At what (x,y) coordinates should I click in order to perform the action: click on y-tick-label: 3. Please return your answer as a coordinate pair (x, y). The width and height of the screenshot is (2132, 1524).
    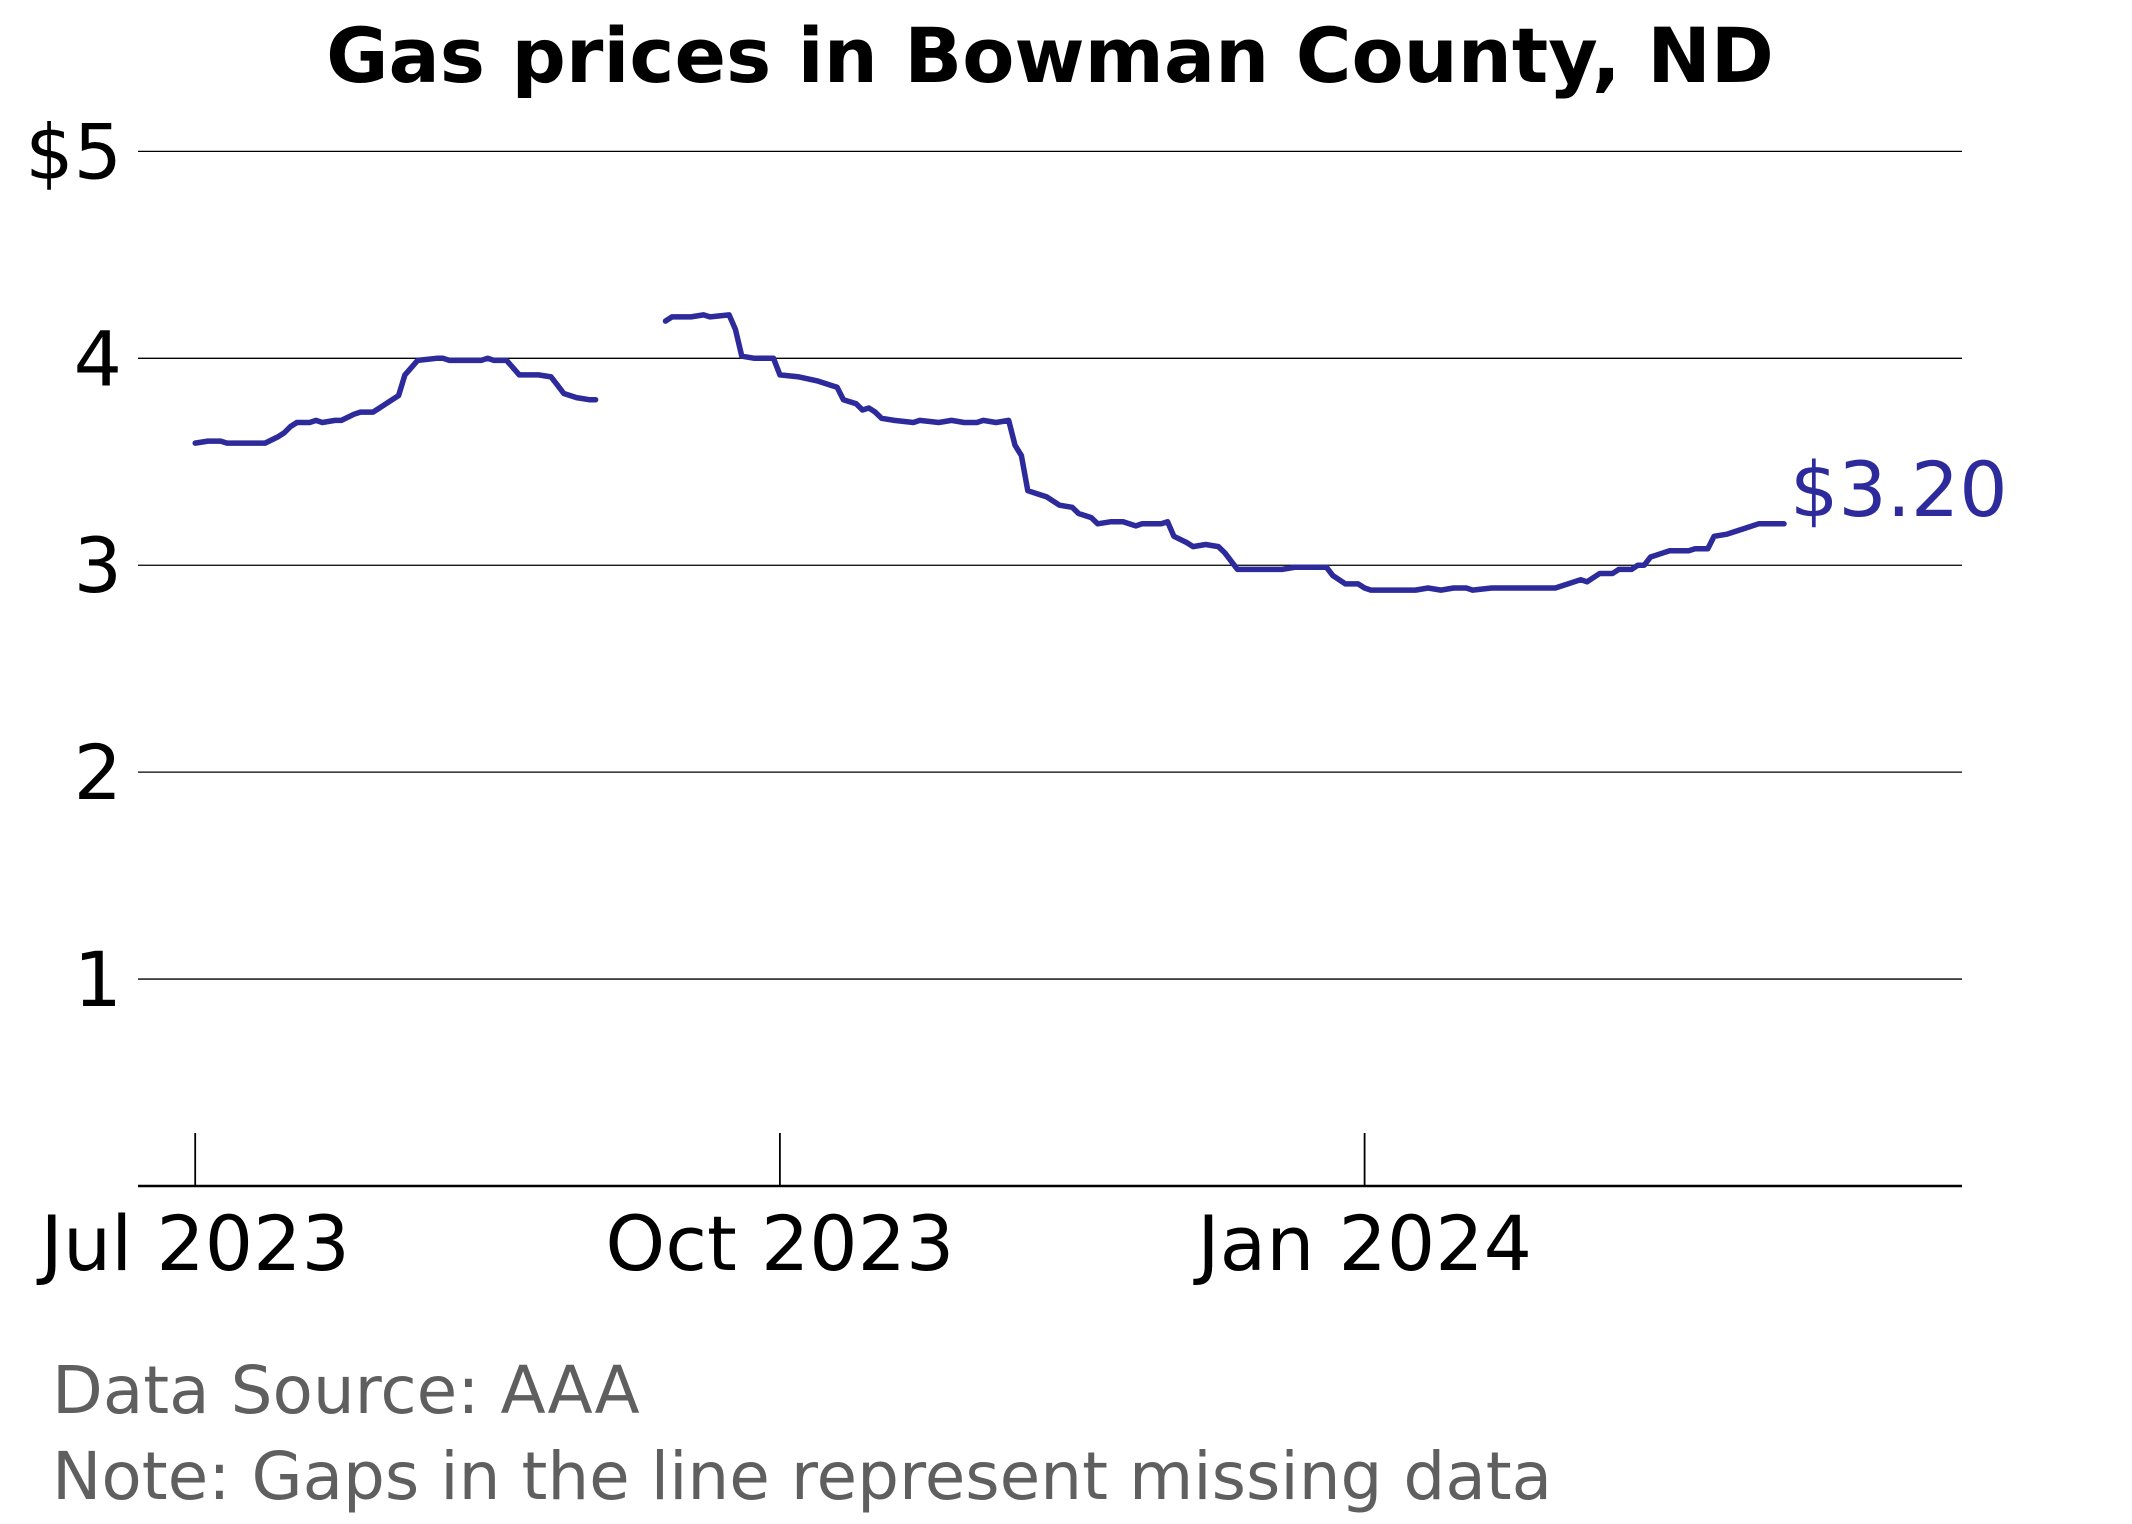
    Looking at the image, I should click on (98, 565).